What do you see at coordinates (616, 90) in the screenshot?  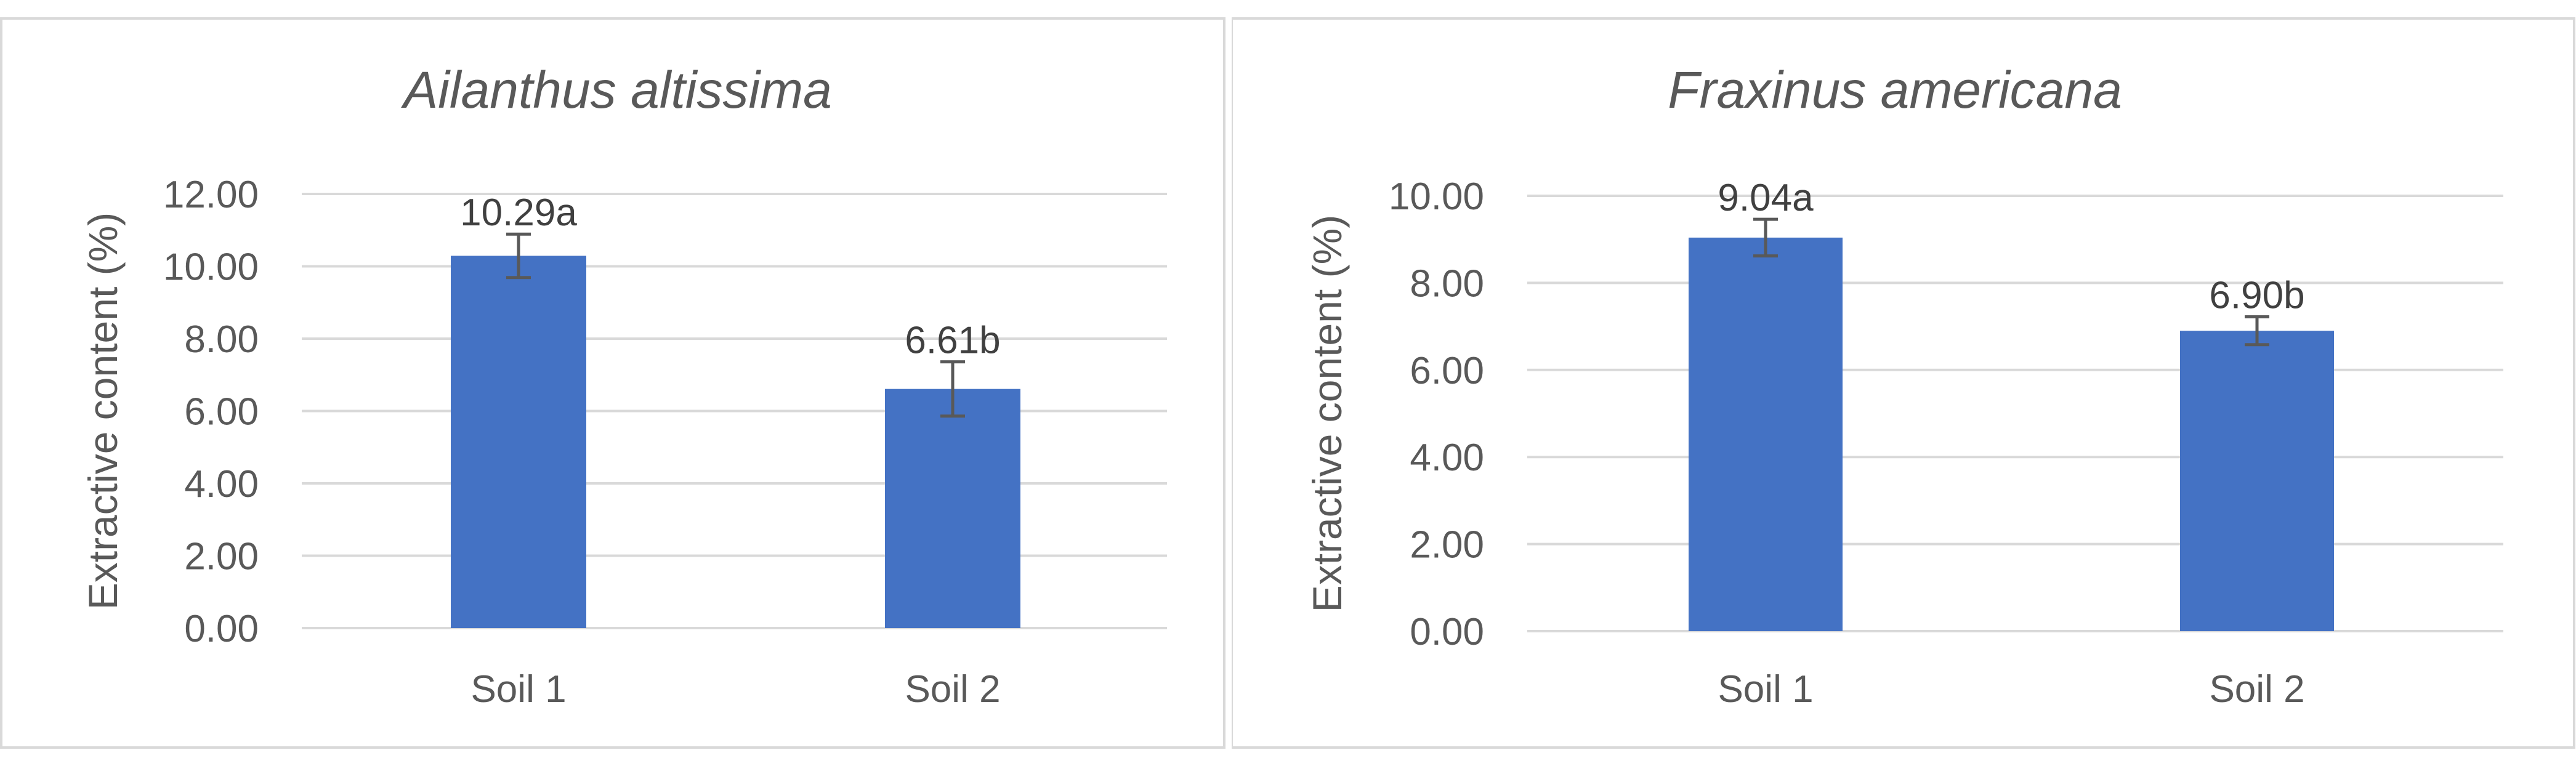 I see `chart-title: Ailanthus altissima` at bounding box center [616, 90].